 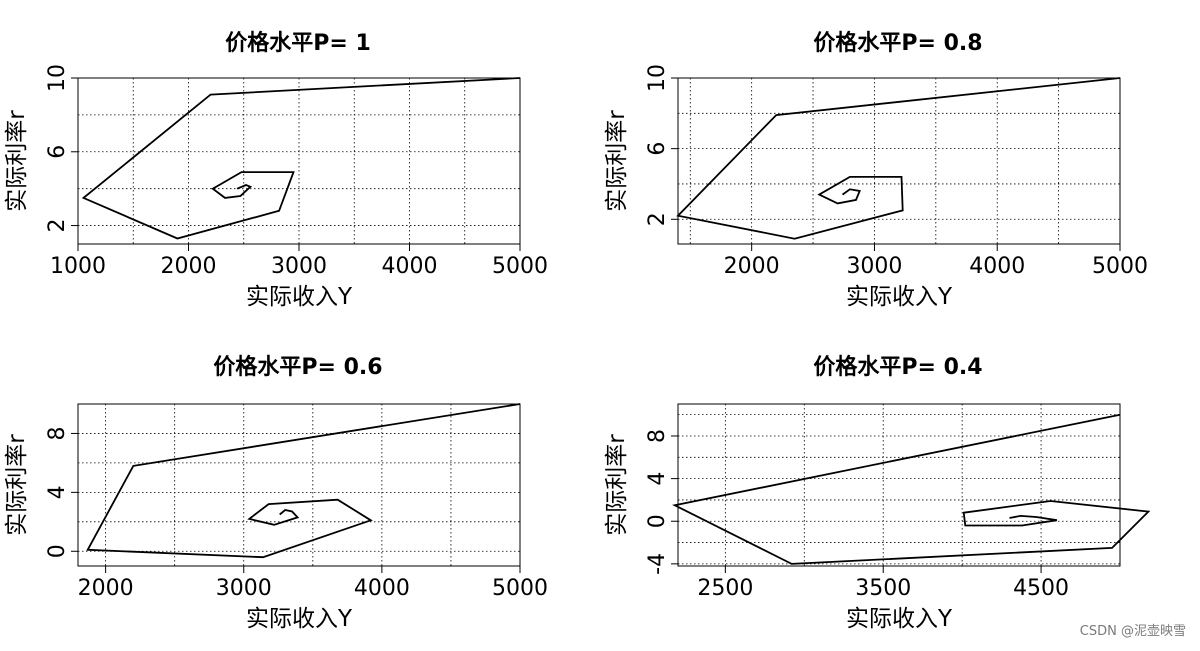 I want to click on watermark-text: CSDN @泥壶映雪, so click(x=1132, y=631).